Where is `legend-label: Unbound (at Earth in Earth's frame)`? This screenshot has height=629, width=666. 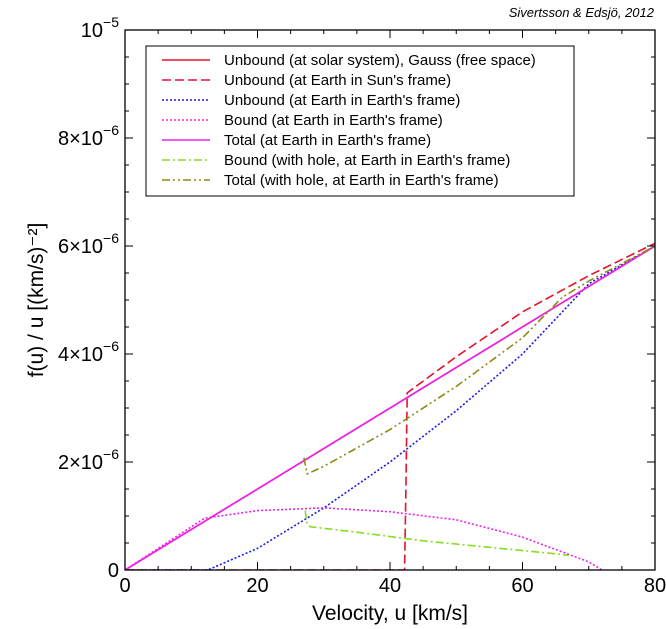
legend-label: Unbound (at Earth in Earth's frame) is located at coordinates (342, 100).